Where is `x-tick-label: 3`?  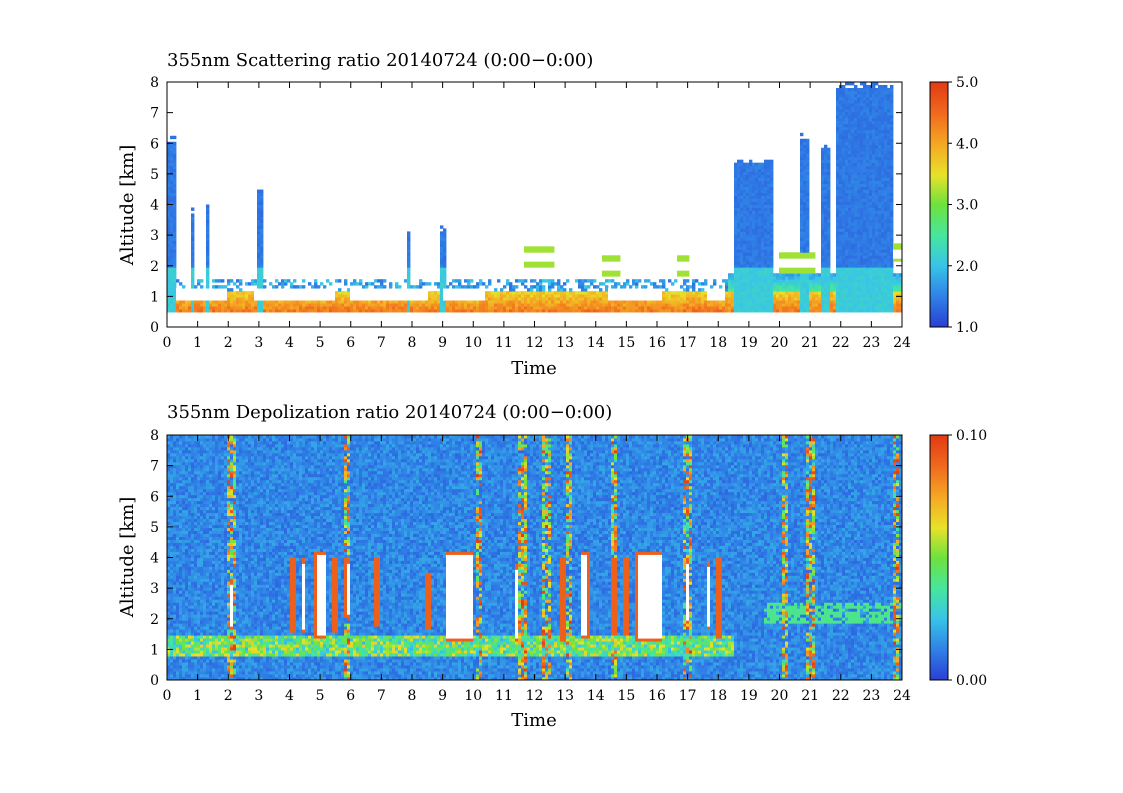 x-tick-label: 3 is located at coordinates (258, 343).